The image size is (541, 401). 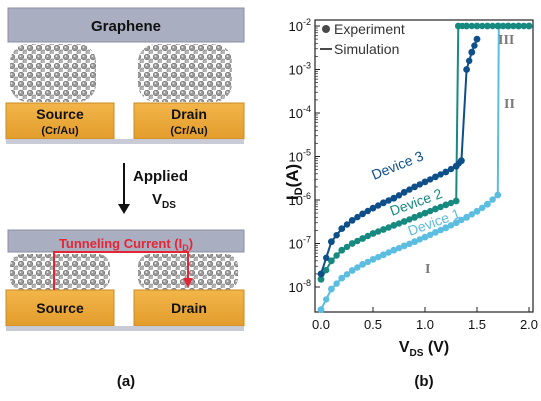 What do you see at coordinates (160, 176) in the screenshot?
I see `applied-label: Applied` at bounding box center [160, 176].